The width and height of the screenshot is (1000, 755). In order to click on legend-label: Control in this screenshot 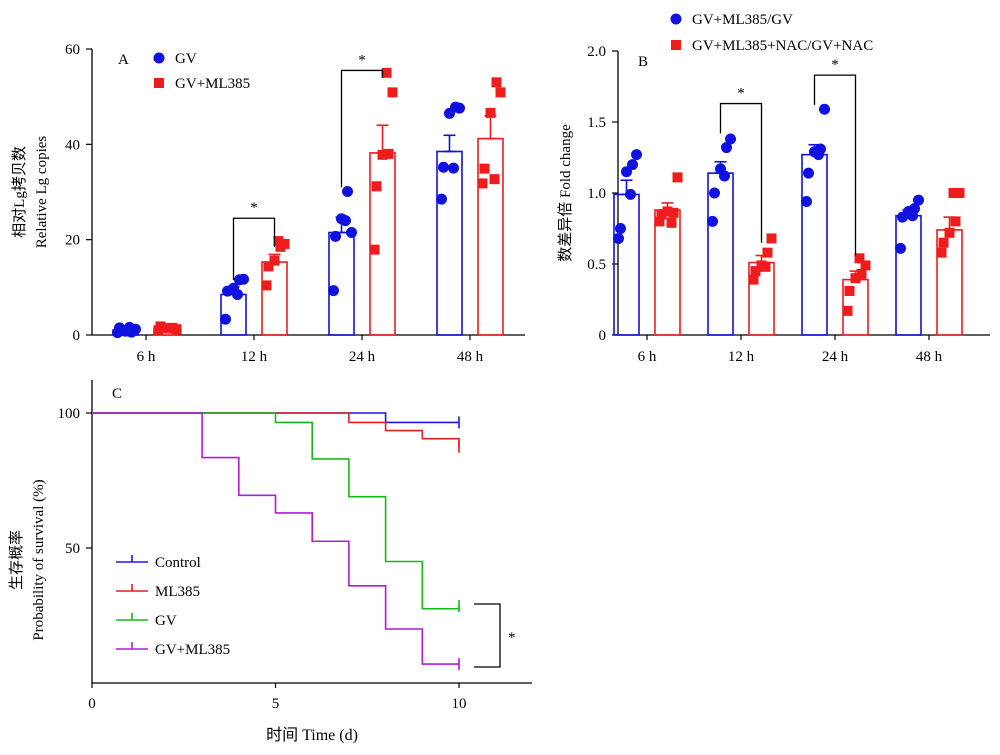, I will do `click(178, 563)`.